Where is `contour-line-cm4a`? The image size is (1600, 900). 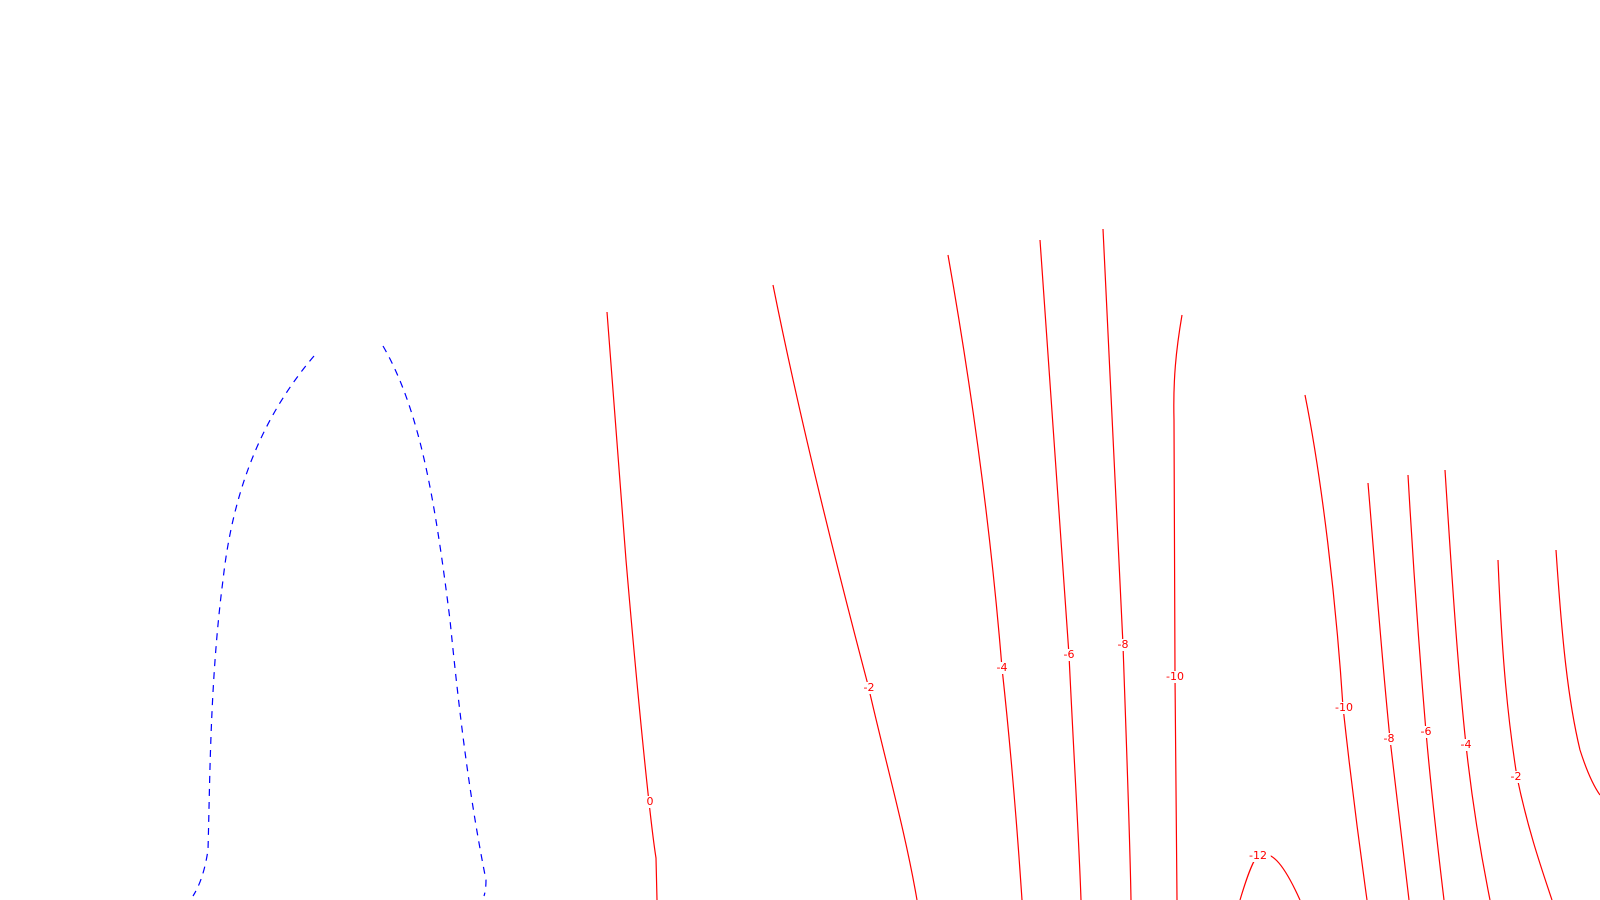
contour-line-cm4a is located at coordinates (985, 577).